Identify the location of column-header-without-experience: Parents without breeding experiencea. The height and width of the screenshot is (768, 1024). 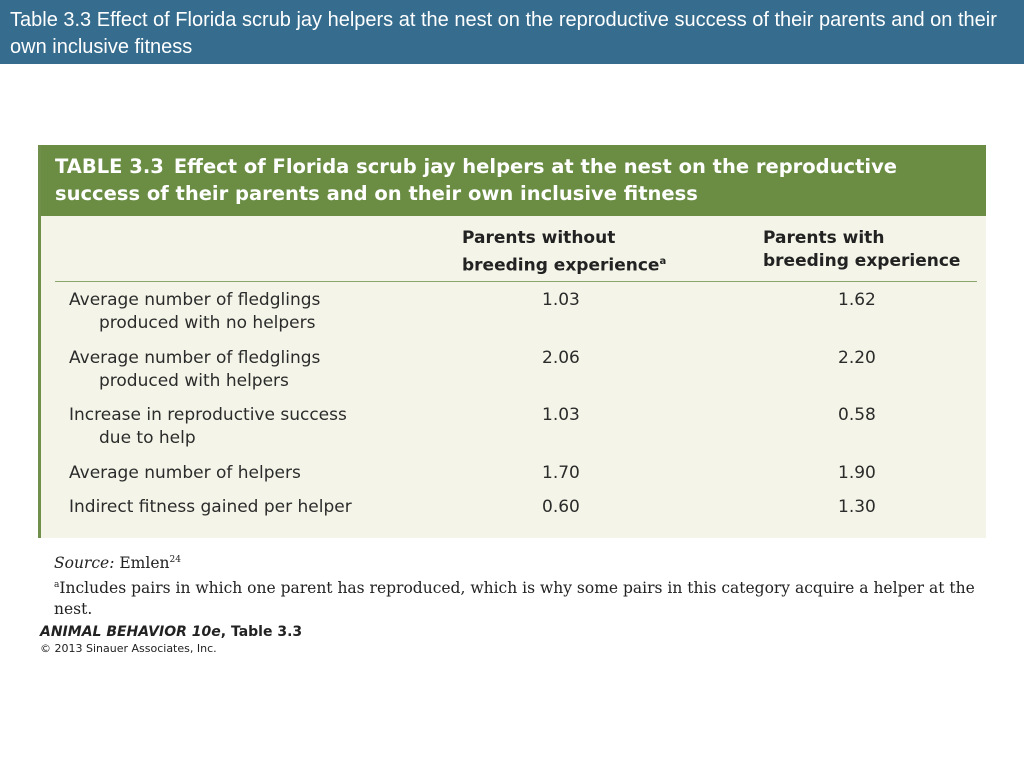
(564, 252).